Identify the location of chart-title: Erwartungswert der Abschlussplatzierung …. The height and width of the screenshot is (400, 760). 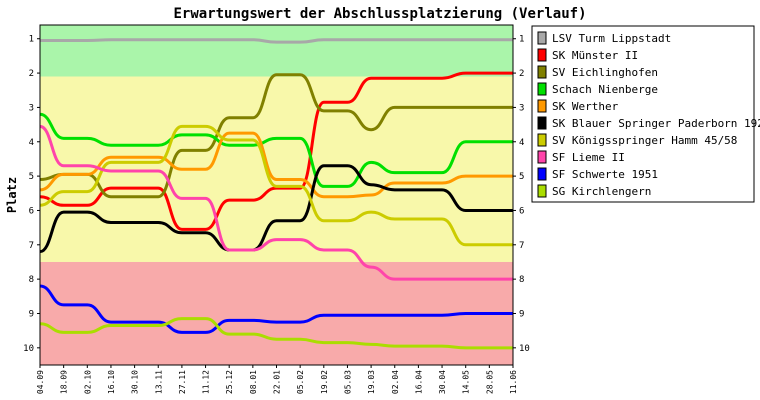
(379, 14).